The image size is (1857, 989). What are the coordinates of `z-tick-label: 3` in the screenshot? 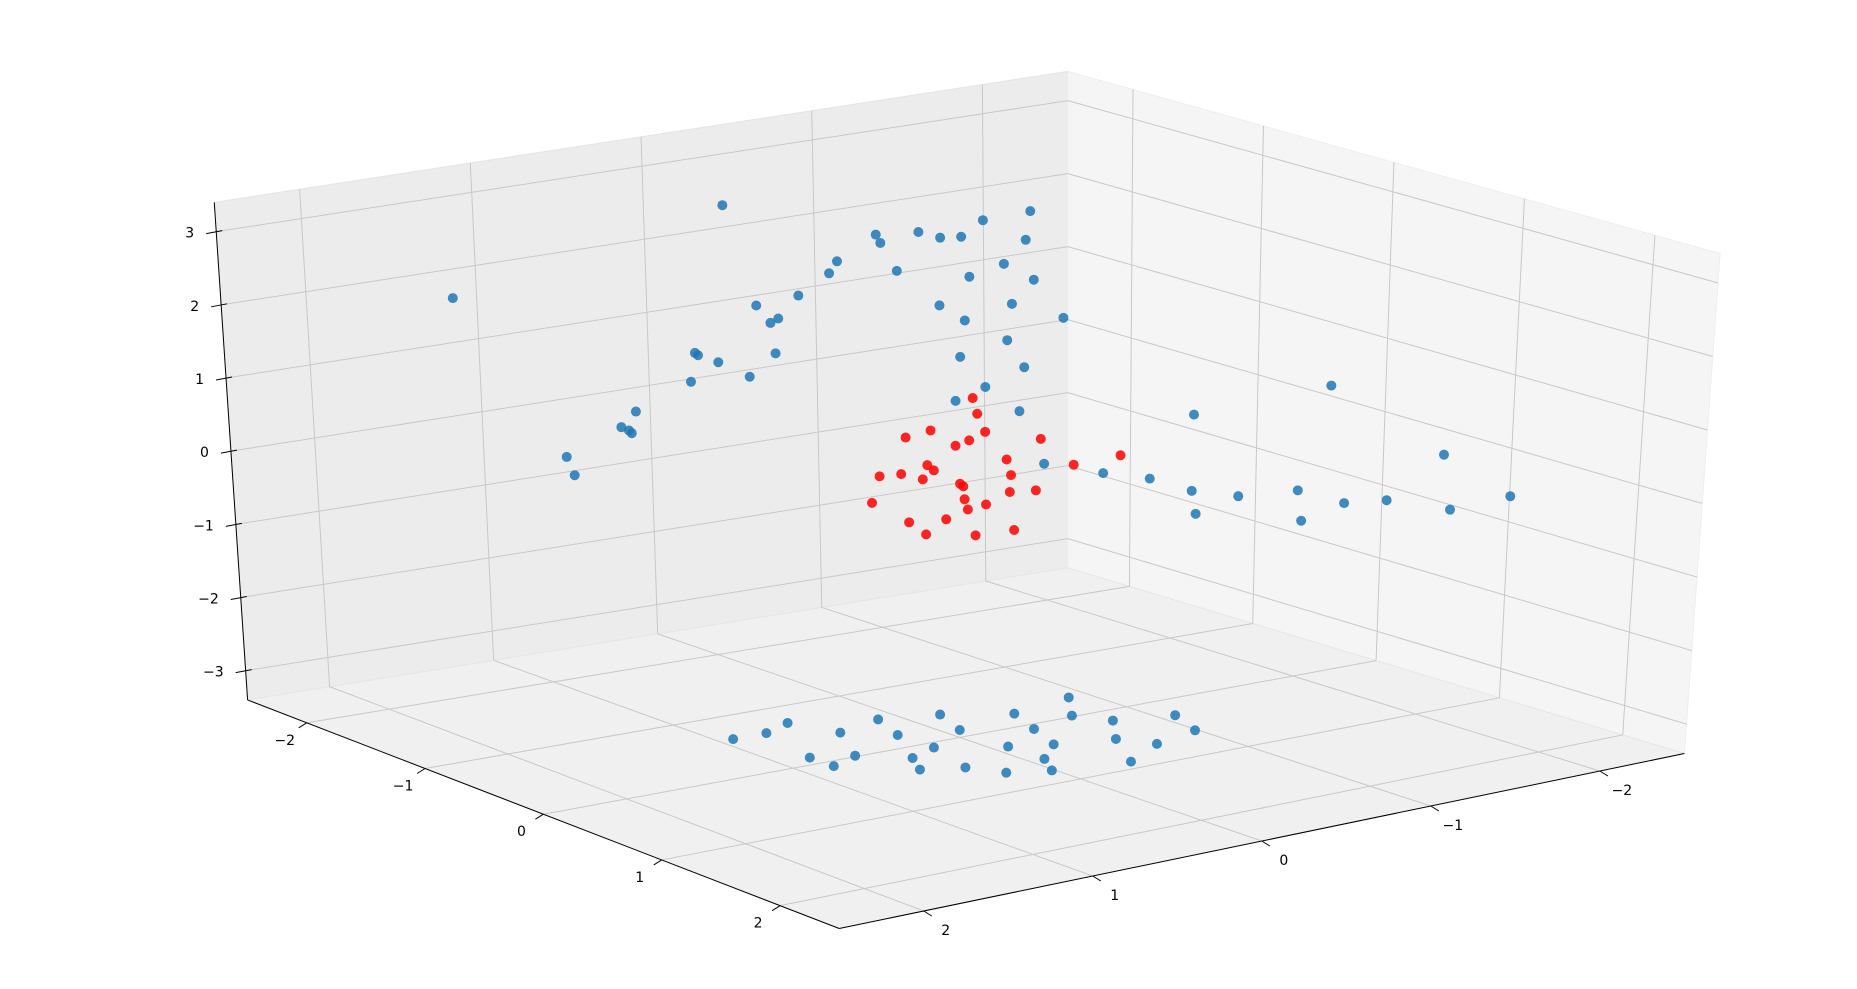 It's located at (189, 234).